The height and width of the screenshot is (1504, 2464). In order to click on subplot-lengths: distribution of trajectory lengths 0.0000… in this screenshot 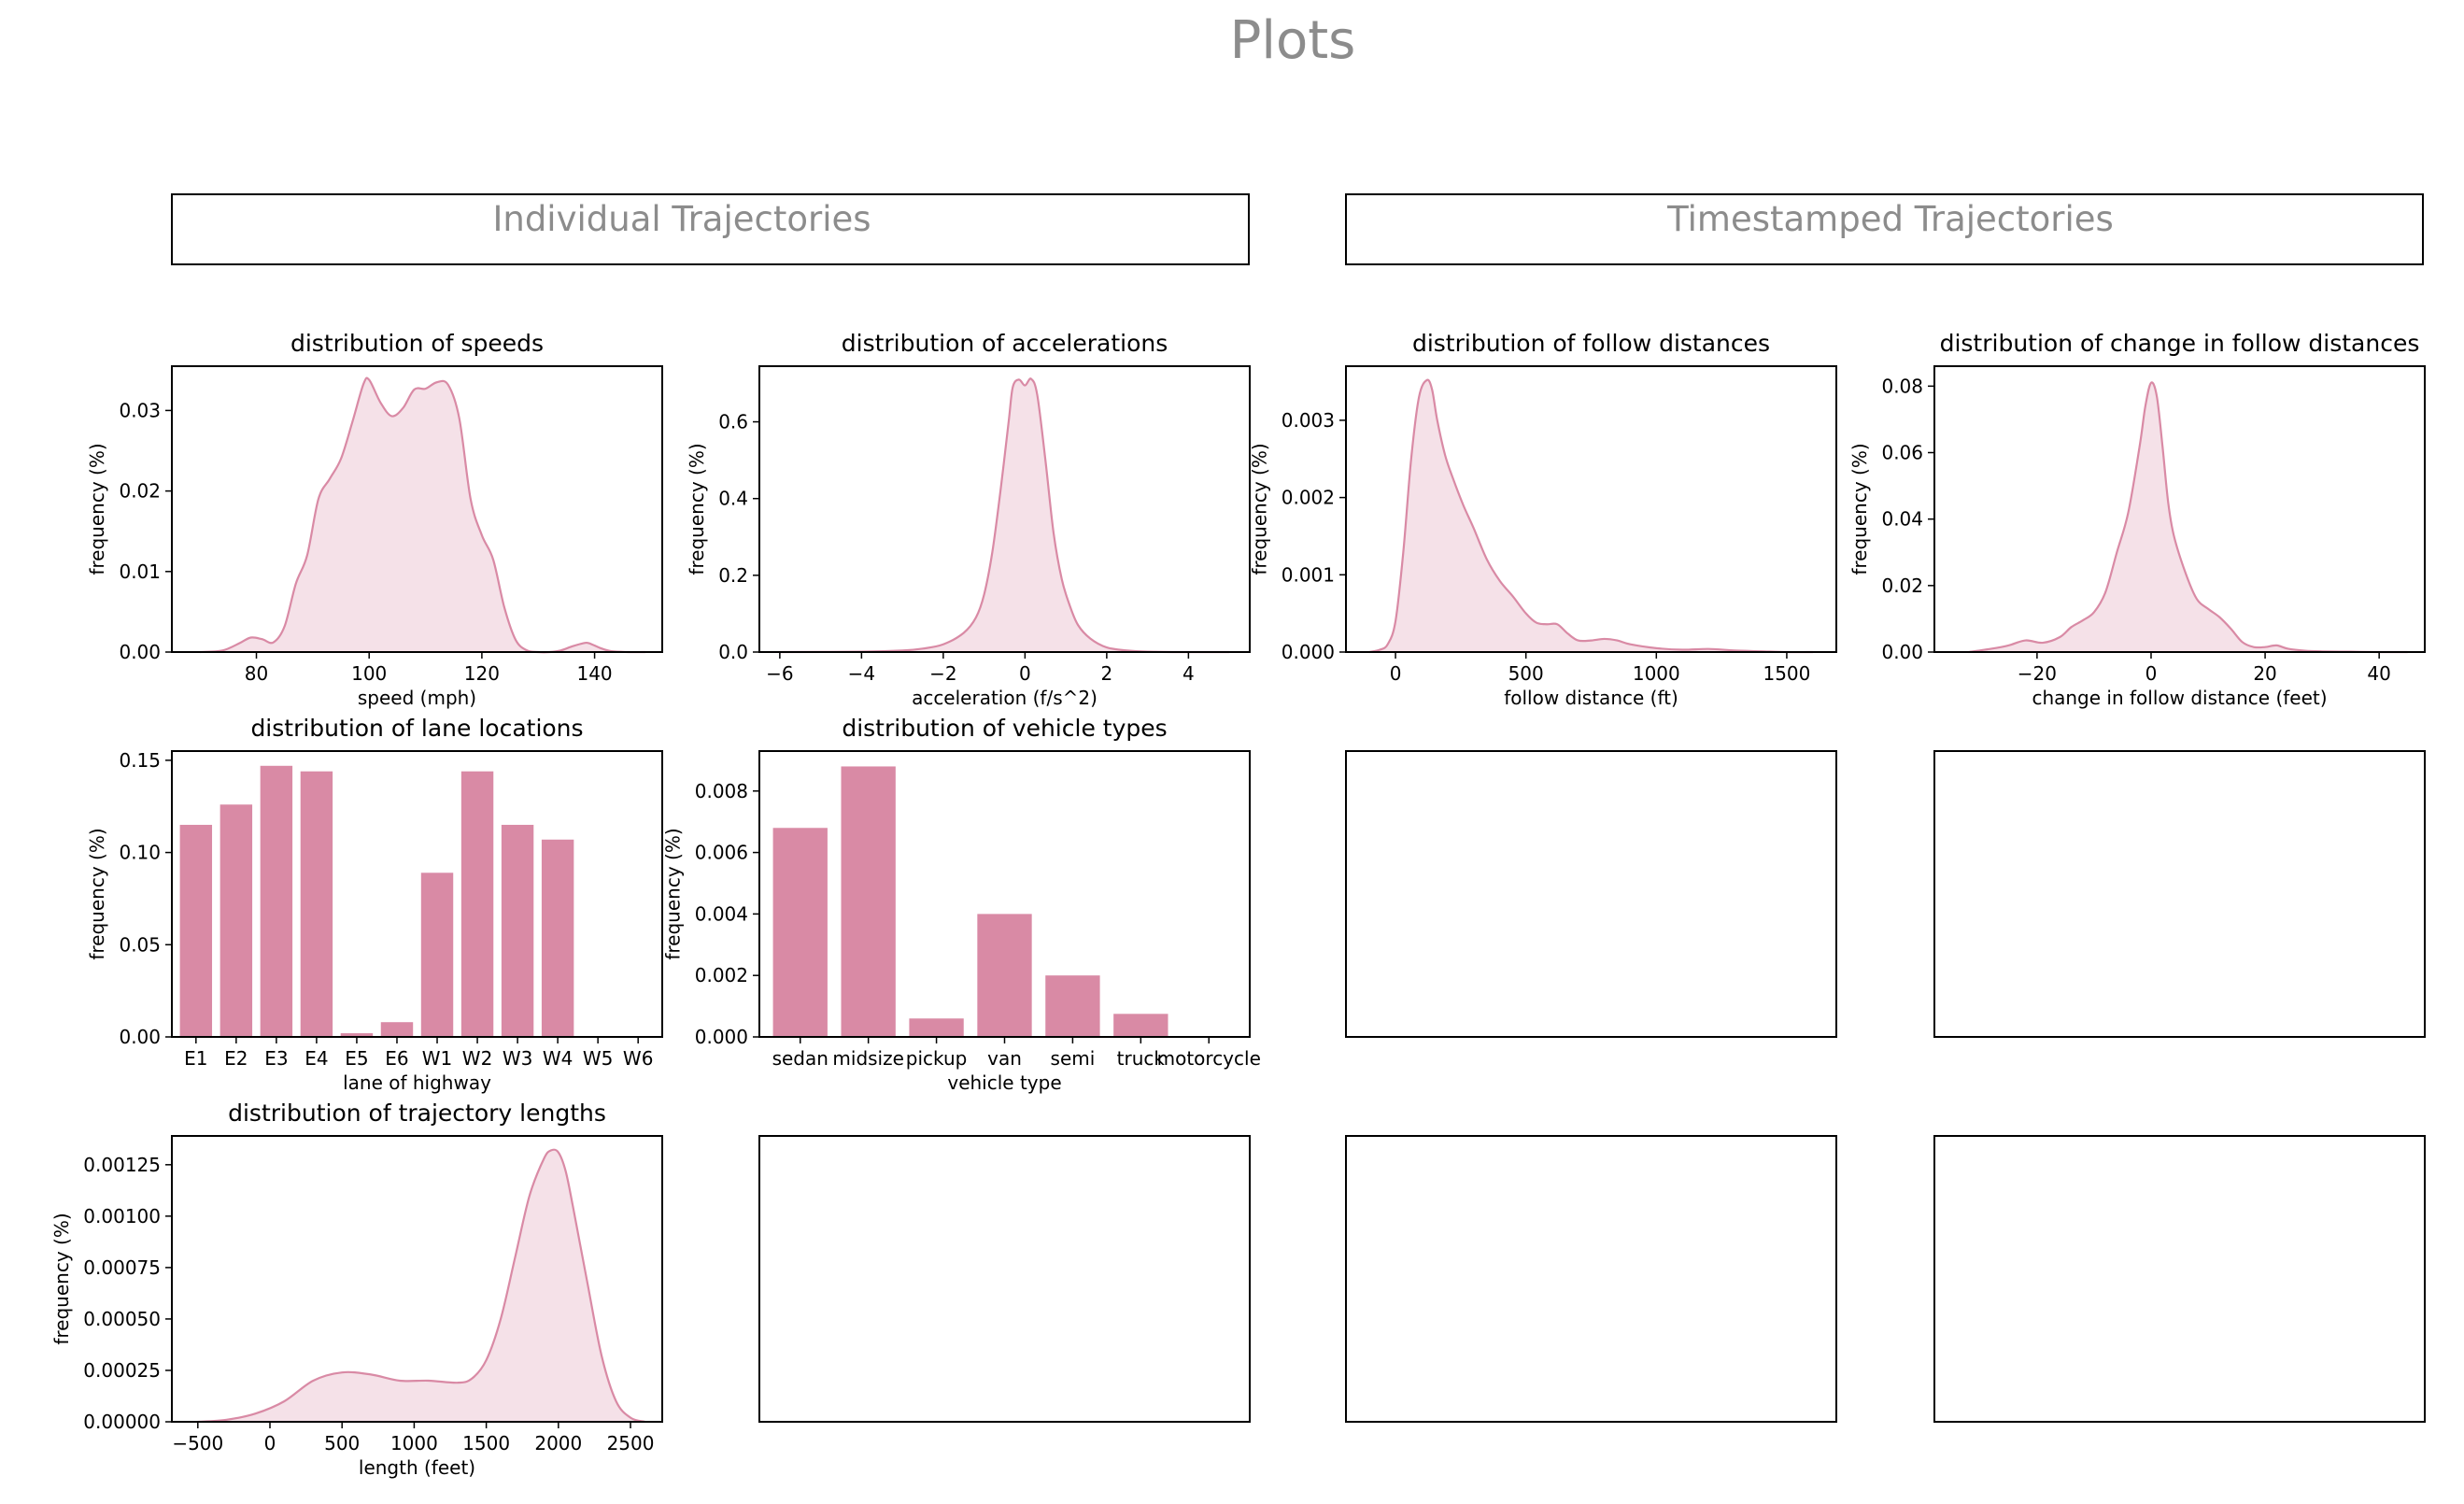, I will do `click(356, 1290)`.